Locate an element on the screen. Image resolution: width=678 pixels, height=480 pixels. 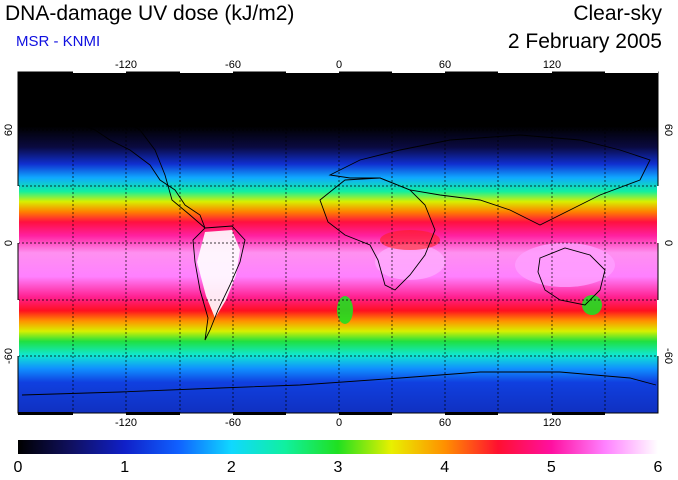
date-label: 2 February 2005 is located at coordinates (584, 41).